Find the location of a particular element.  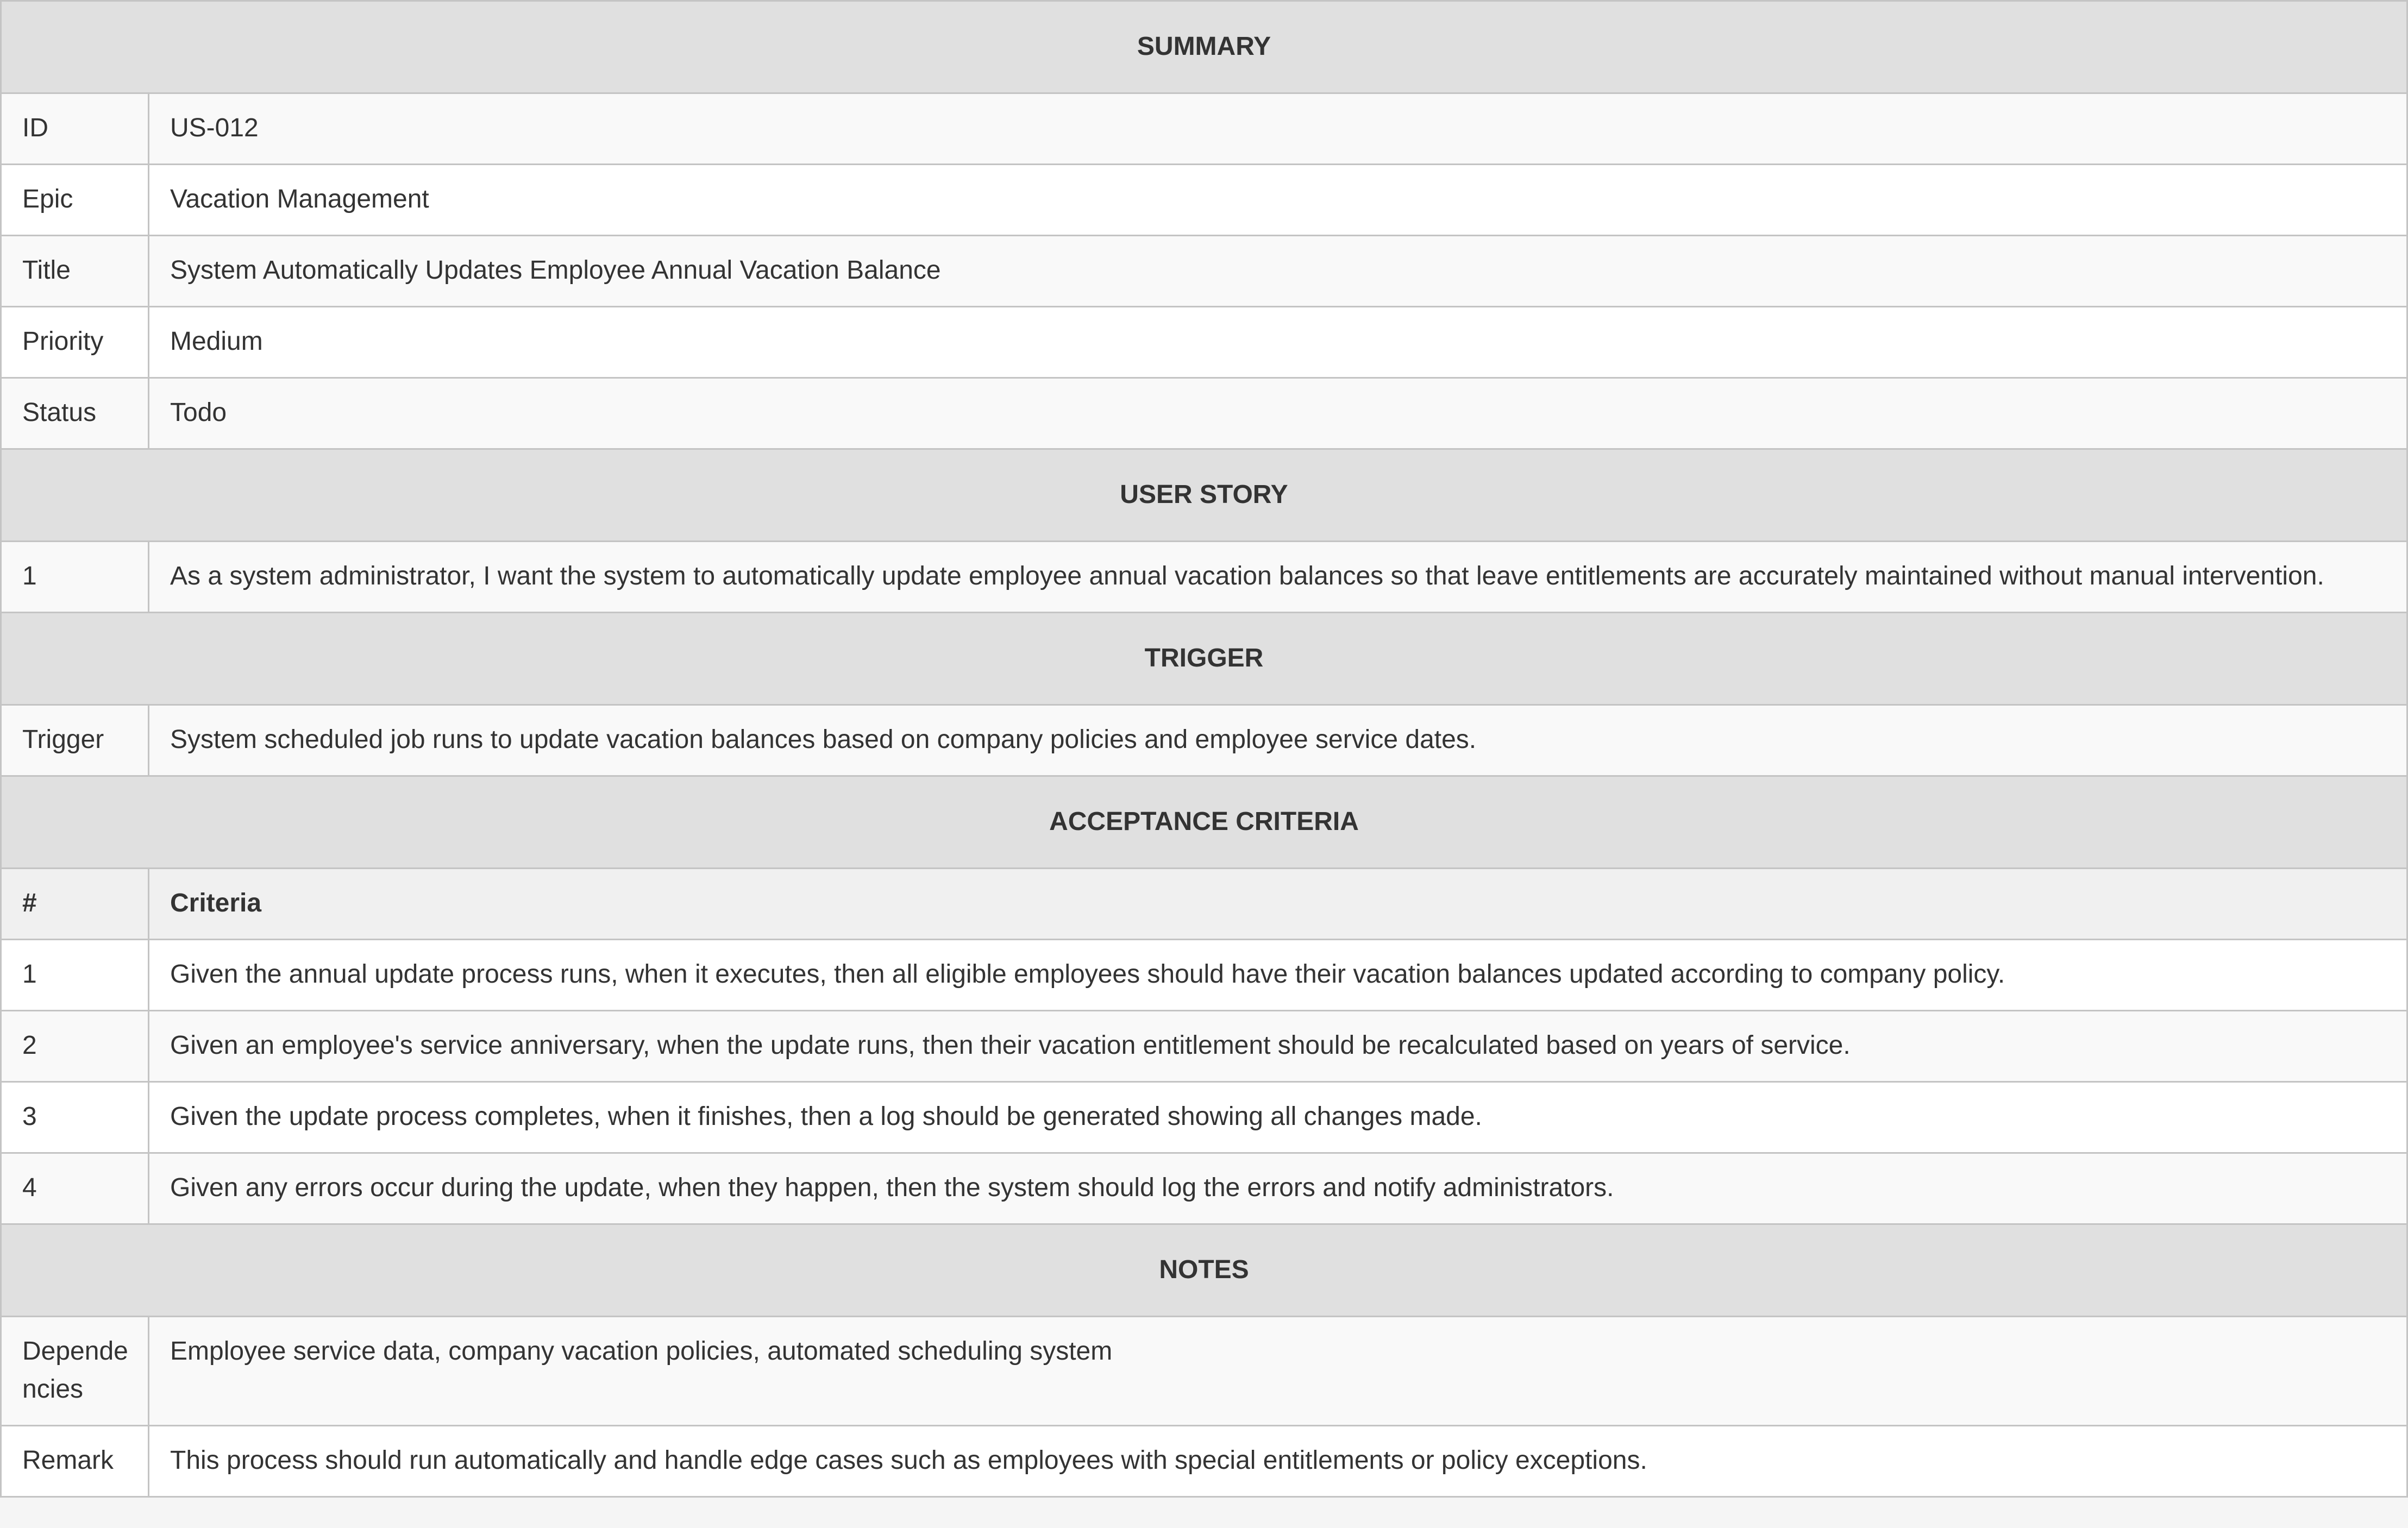

table-row: Epic Vacation Management is located at coordinates (1204, 200).